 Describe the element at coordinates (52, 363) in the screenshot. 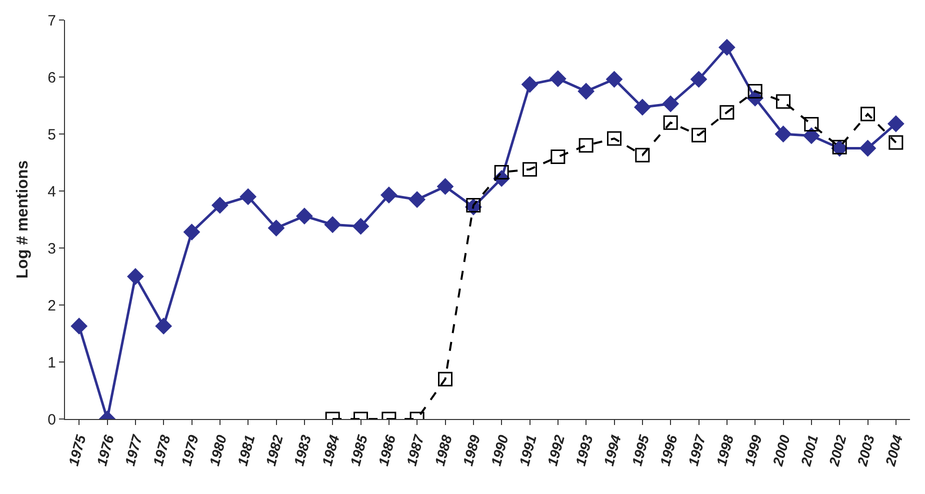

I see `y-tick-label: 1` at that location.